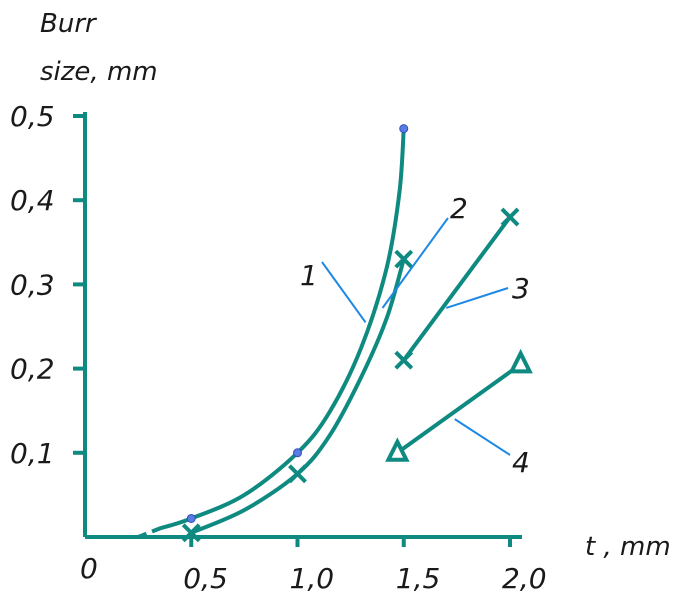 The width and height of the screenshot is (679, 595). Describe the element at coordinates (312, 578) in the screenshot. I see `x-tick-label: 1,0` at that location.